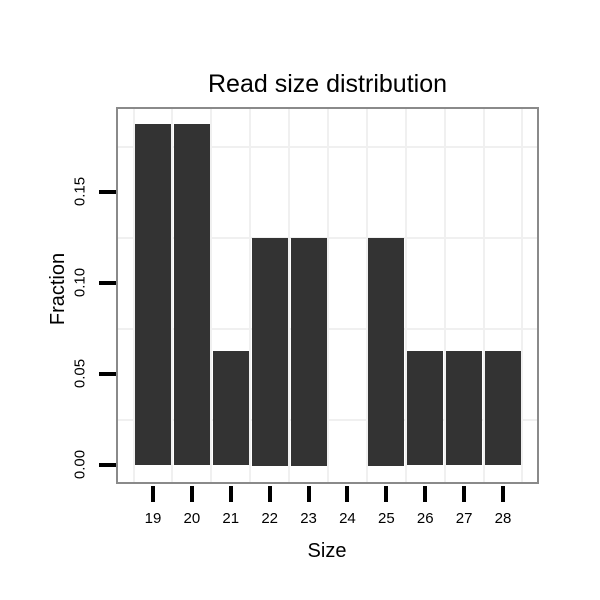 This screenshot has width=600, height=600. What do you see at coordinates (80, 191) in the screenshot?
I see `y-tick-label: 0.15` at bounding box center [80, 191].